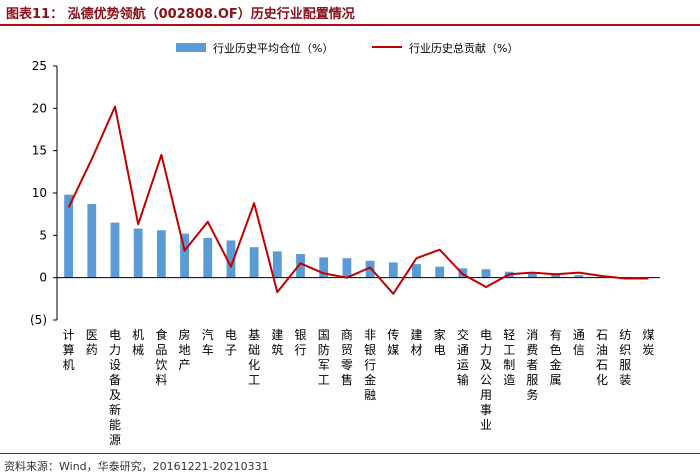 The image size is (700, 475). What do you see at coordinates (277, 264) in the screenshot?
I see `bar-建筑` at bounding box center [277, 264].